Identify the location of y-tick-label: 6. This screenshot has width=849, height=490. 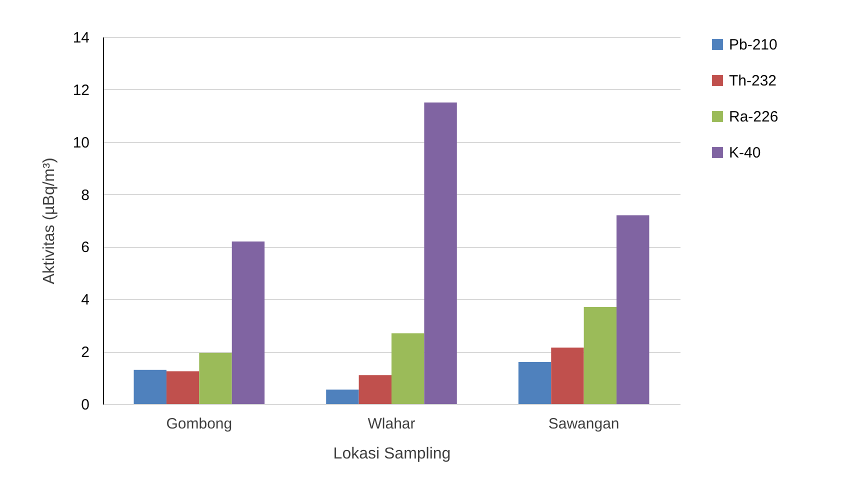
(85, 247).